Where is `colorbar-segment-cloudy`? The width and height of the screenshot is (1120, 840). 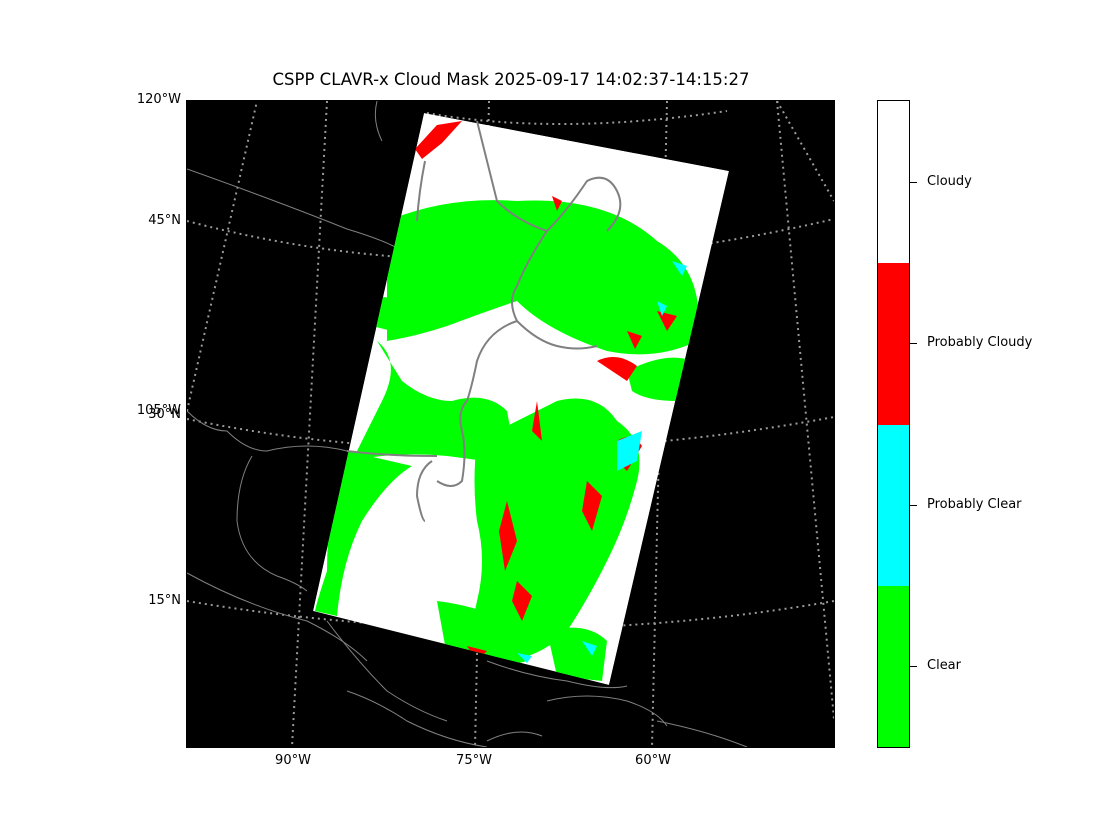 colorbar-segment-cloudy is located at coordinates (893, 182).